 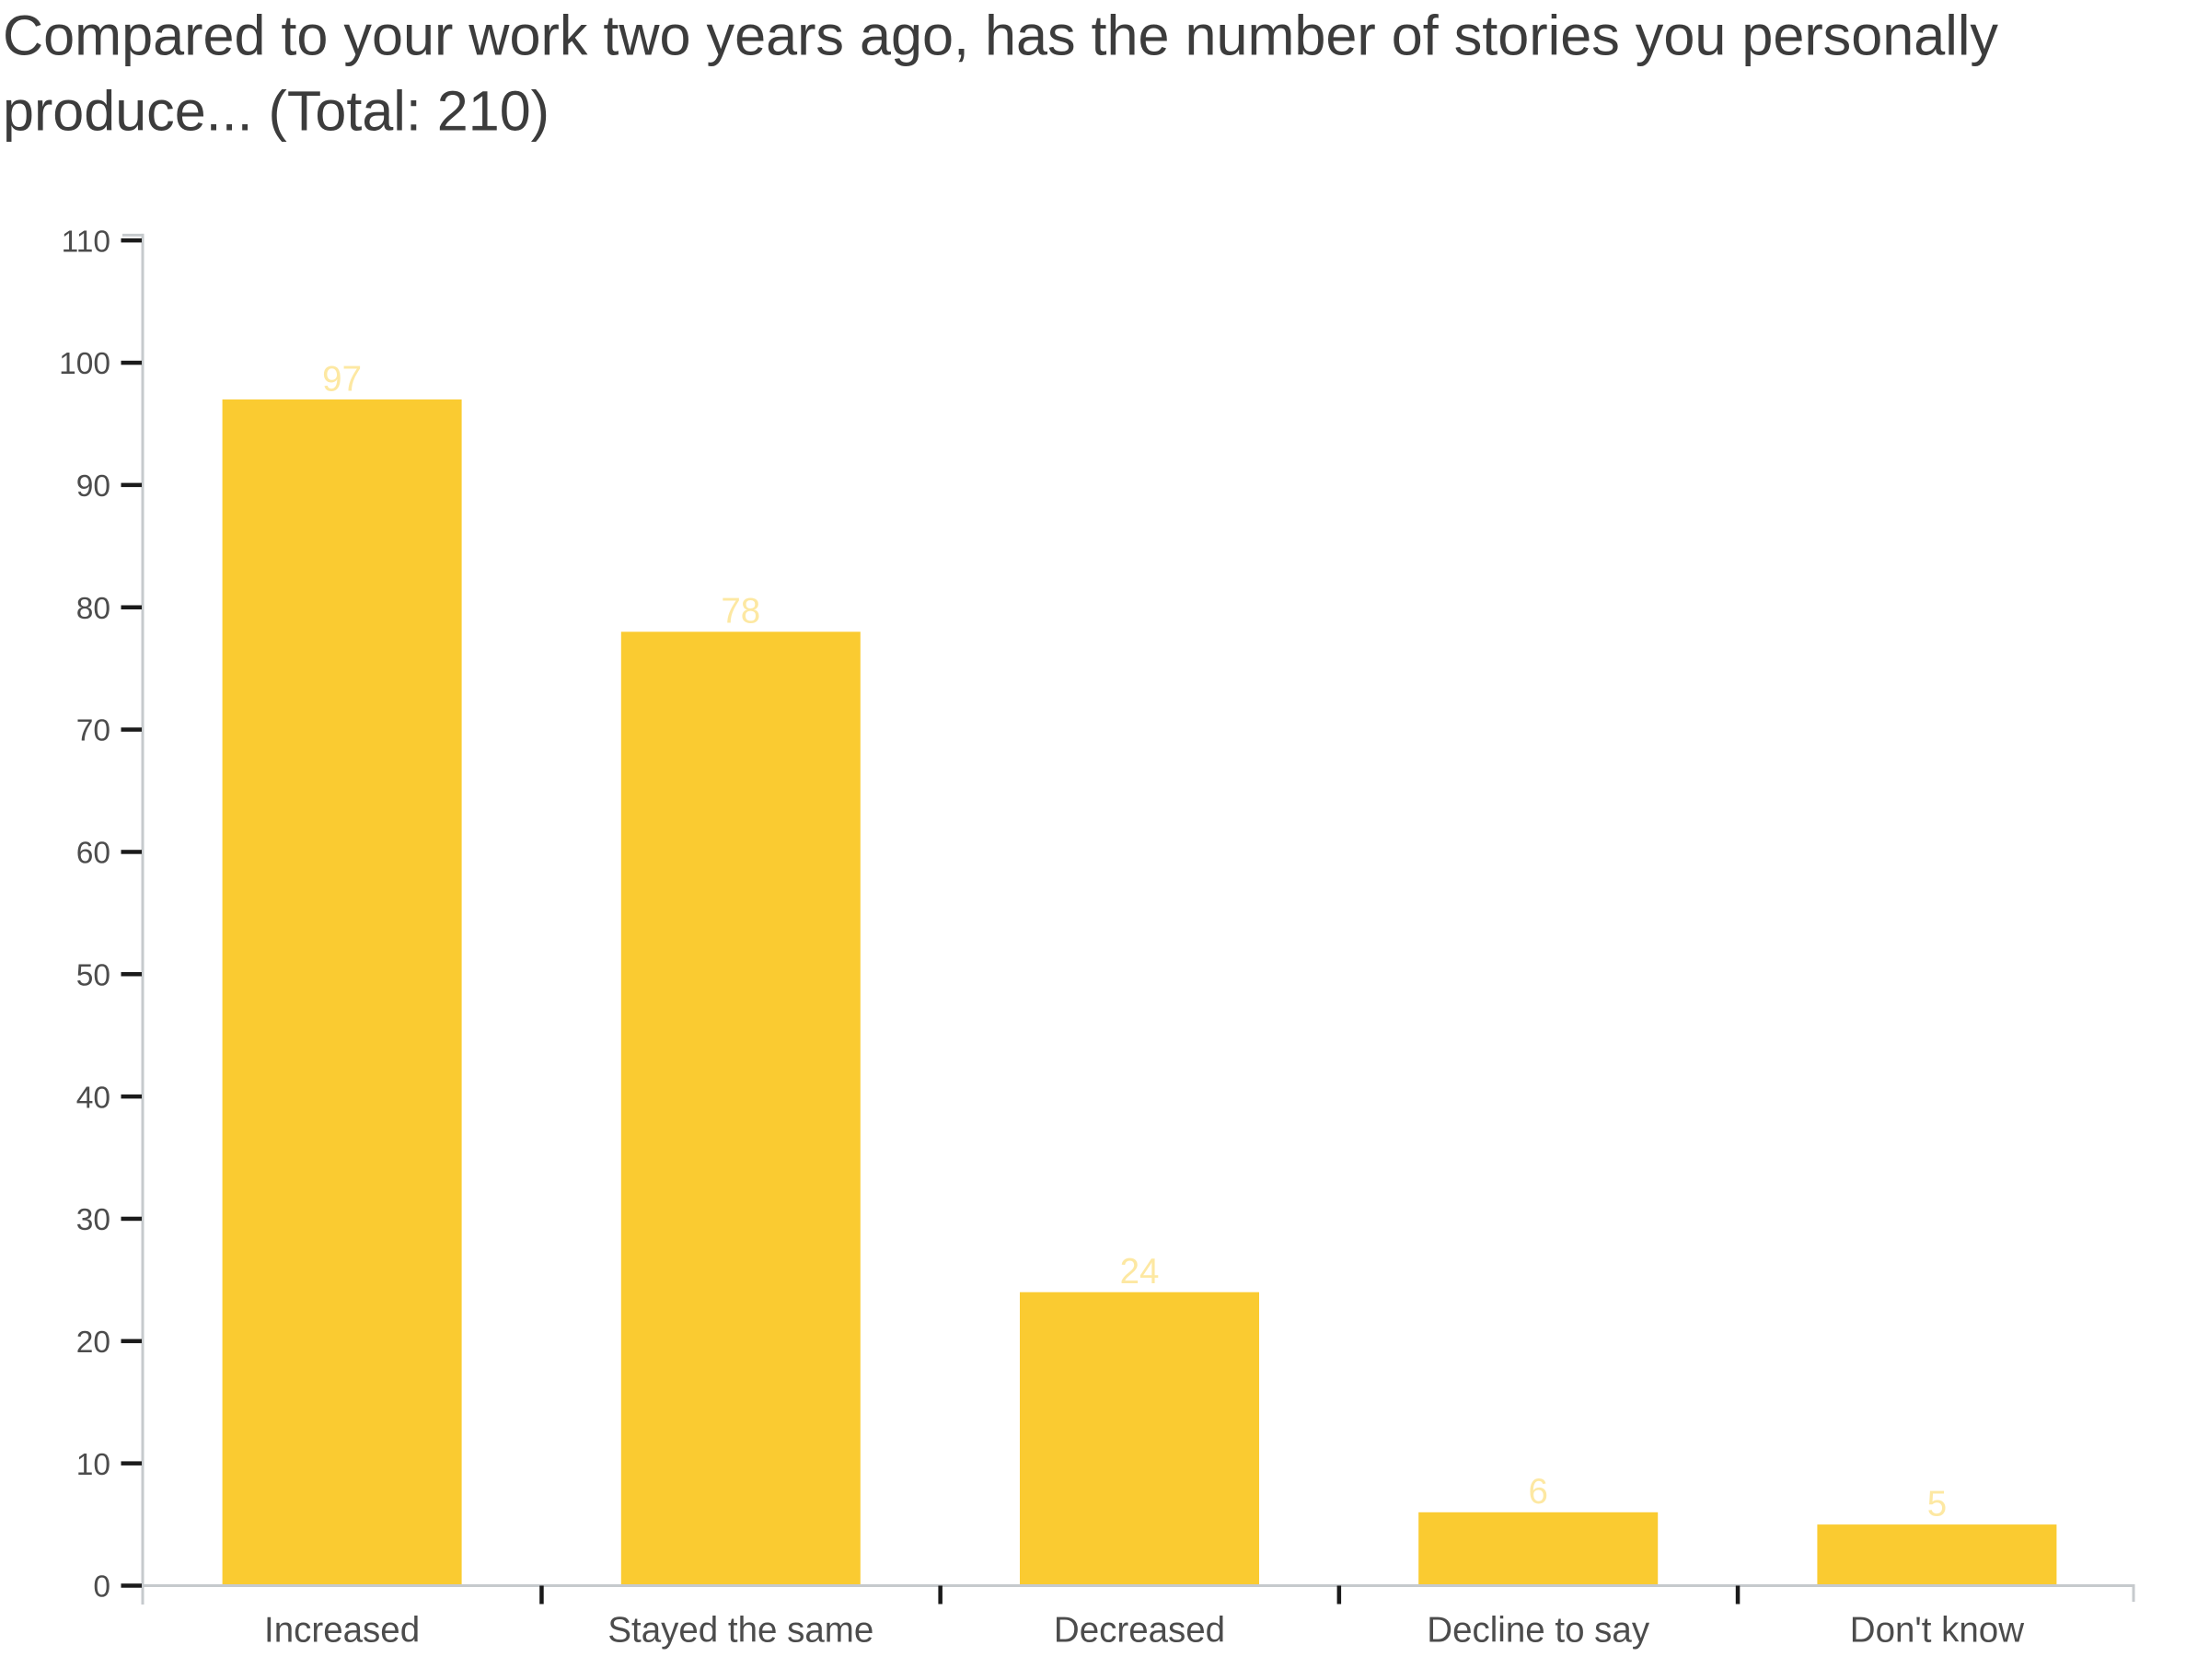 What do you see at coordinates (93, 731) in the screenshot?
I see `svg-text: 70` at bounding box center [93, 731].